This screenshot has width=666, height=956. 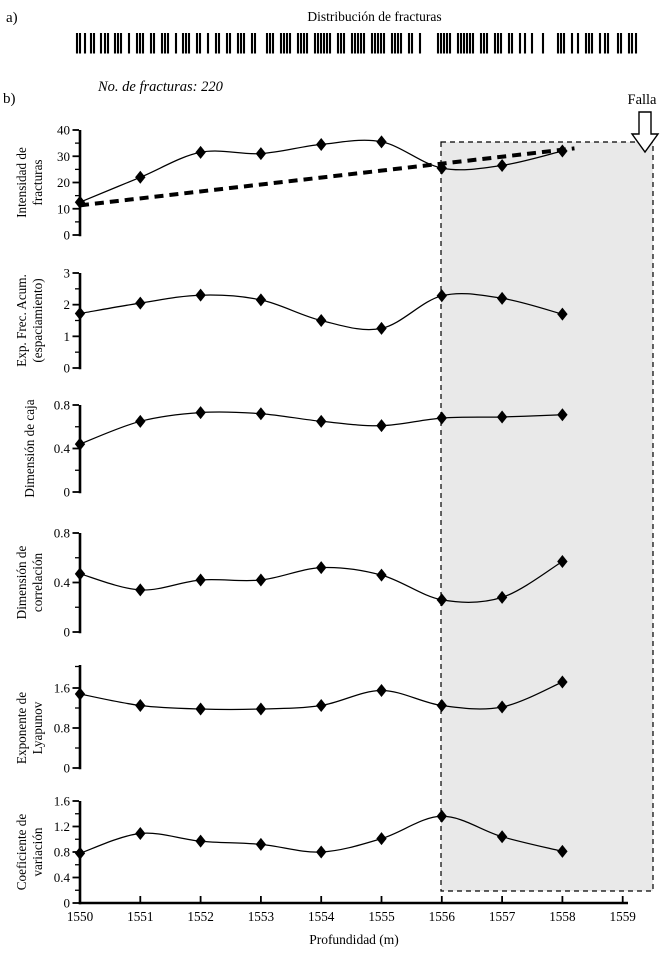 I want to click on y-axis-label: Dimensión de caja, so click(x=29, y=448).